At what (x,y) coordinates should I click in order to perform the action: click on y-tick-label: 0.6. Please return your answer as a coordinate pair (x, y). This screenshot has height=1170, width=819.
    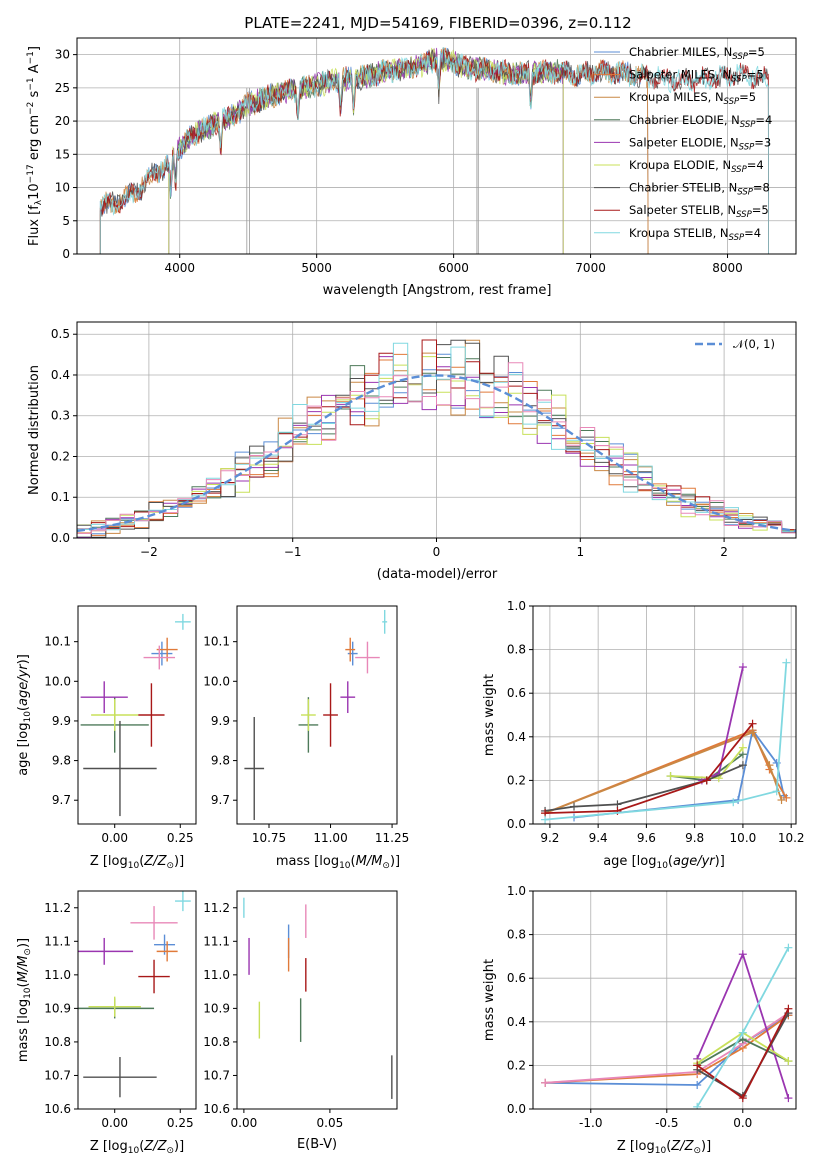
    Looking at the image, I should click on (516, 978).